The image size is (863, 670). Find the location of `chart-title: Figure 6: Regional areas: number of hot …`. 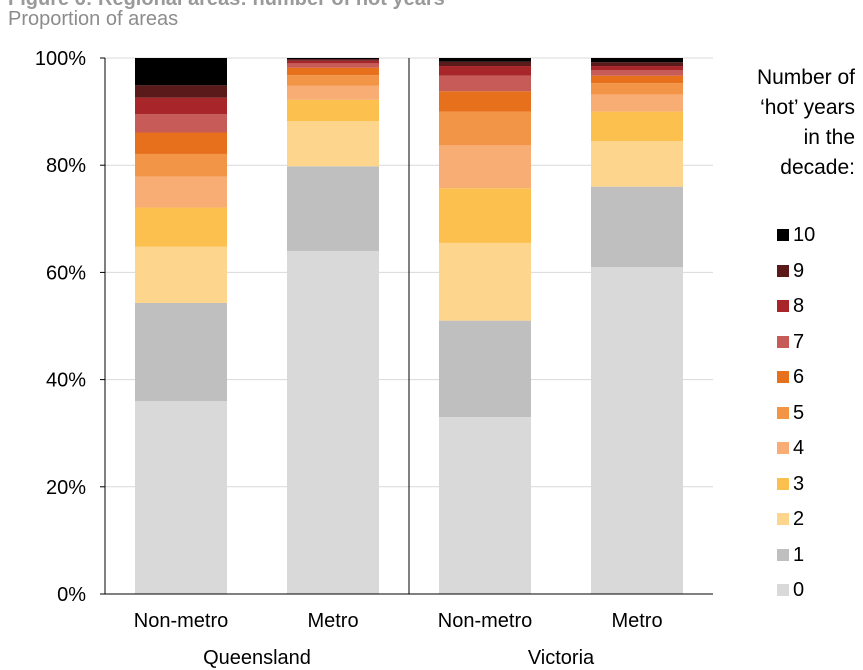

chart-title: Figure 6: Regional areas: number of hot … is located at coordinates (226, 5).